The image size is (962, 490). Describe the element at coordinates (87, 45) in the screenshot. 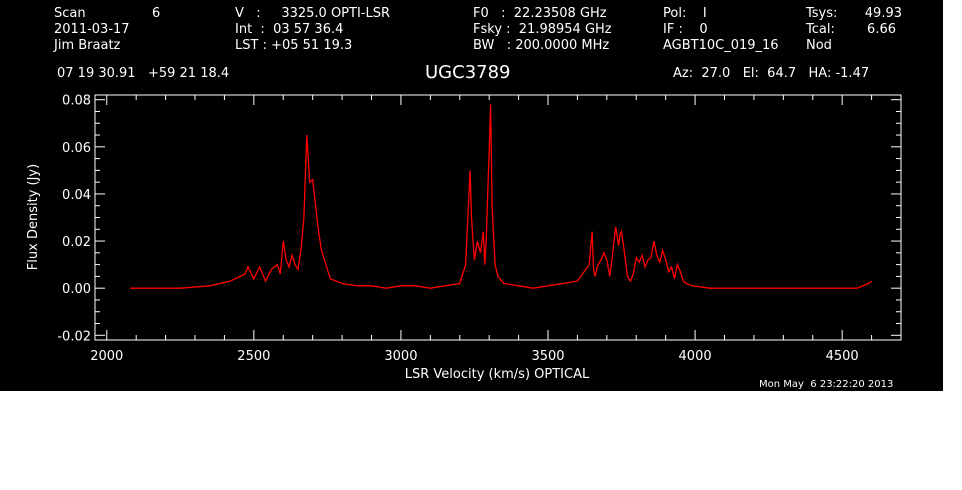

I see `observer: Jim Braatz` at that location.